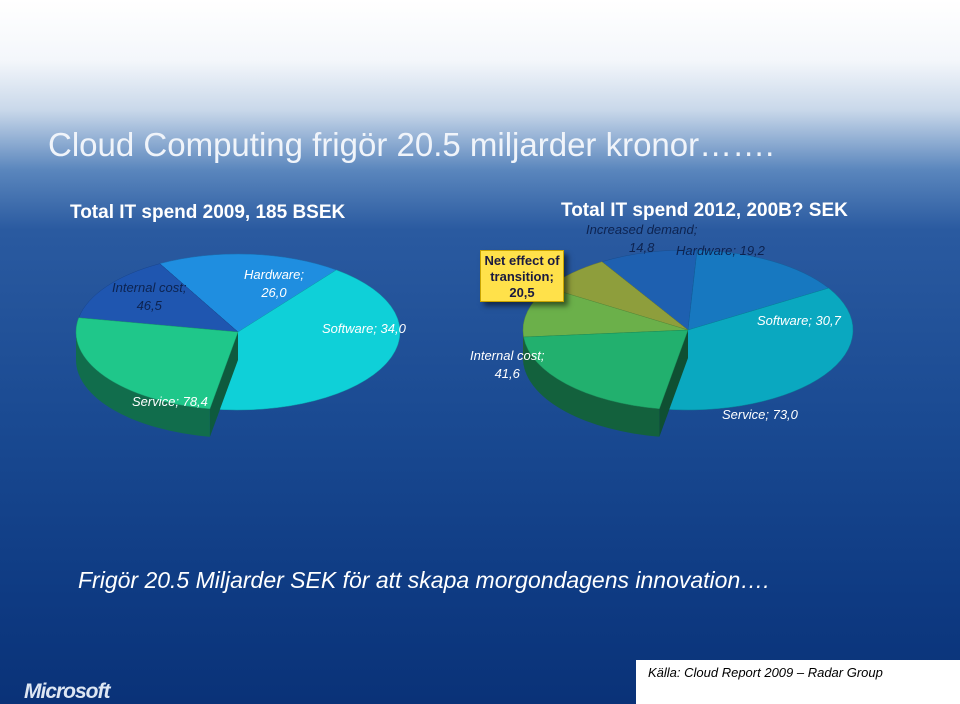 This screenshot has width=960, height=704. I want to click on slice-label-service-2009: Service; 78,4, so click(170, 401).